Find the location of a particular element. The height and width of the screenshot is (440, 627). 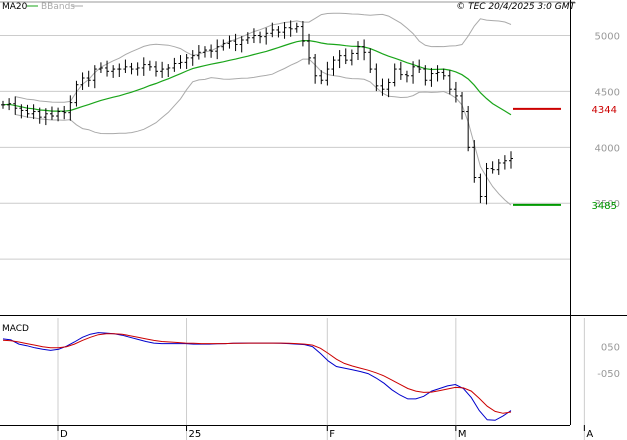

header-legend: MA20 BBands is located at coordinates (42, 7).